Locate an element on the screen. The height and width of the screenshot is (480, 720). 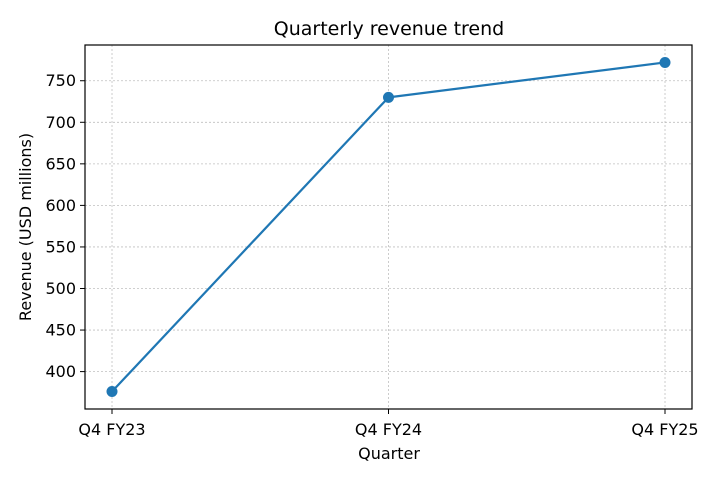
x-tick-label: Q4 FY24 is located at coordinates (388, 429).